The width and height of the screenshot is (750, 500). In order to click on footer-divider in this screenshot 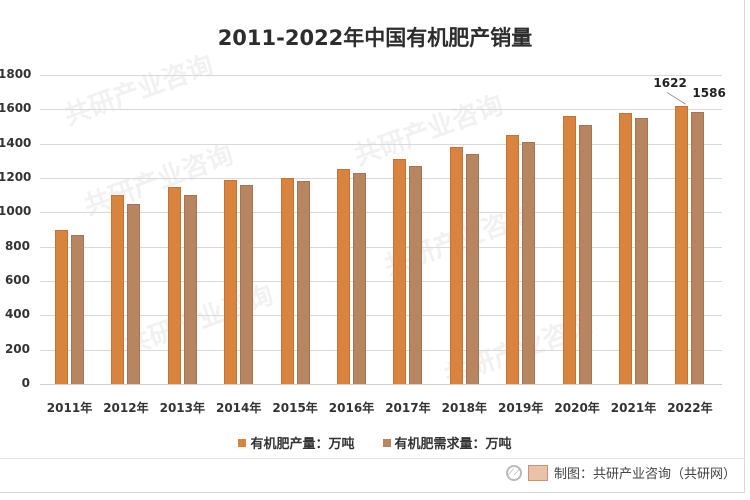, I will do `click(372, 458)`.